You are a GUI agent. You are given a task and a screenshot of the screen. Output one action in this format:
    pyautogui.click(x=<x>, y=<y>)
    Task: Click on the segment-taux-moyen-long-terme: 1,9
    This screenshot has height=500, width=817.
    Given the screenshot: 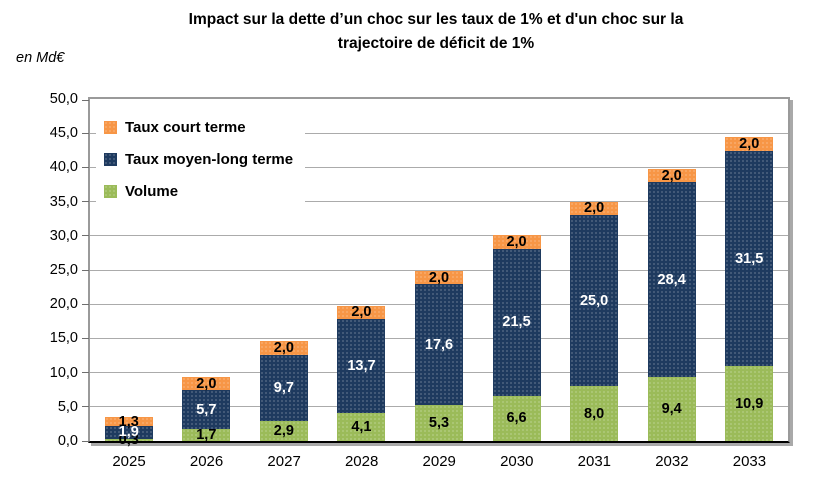 What is the action you would take?
    pyautogui.click(x=128, y=432)
    